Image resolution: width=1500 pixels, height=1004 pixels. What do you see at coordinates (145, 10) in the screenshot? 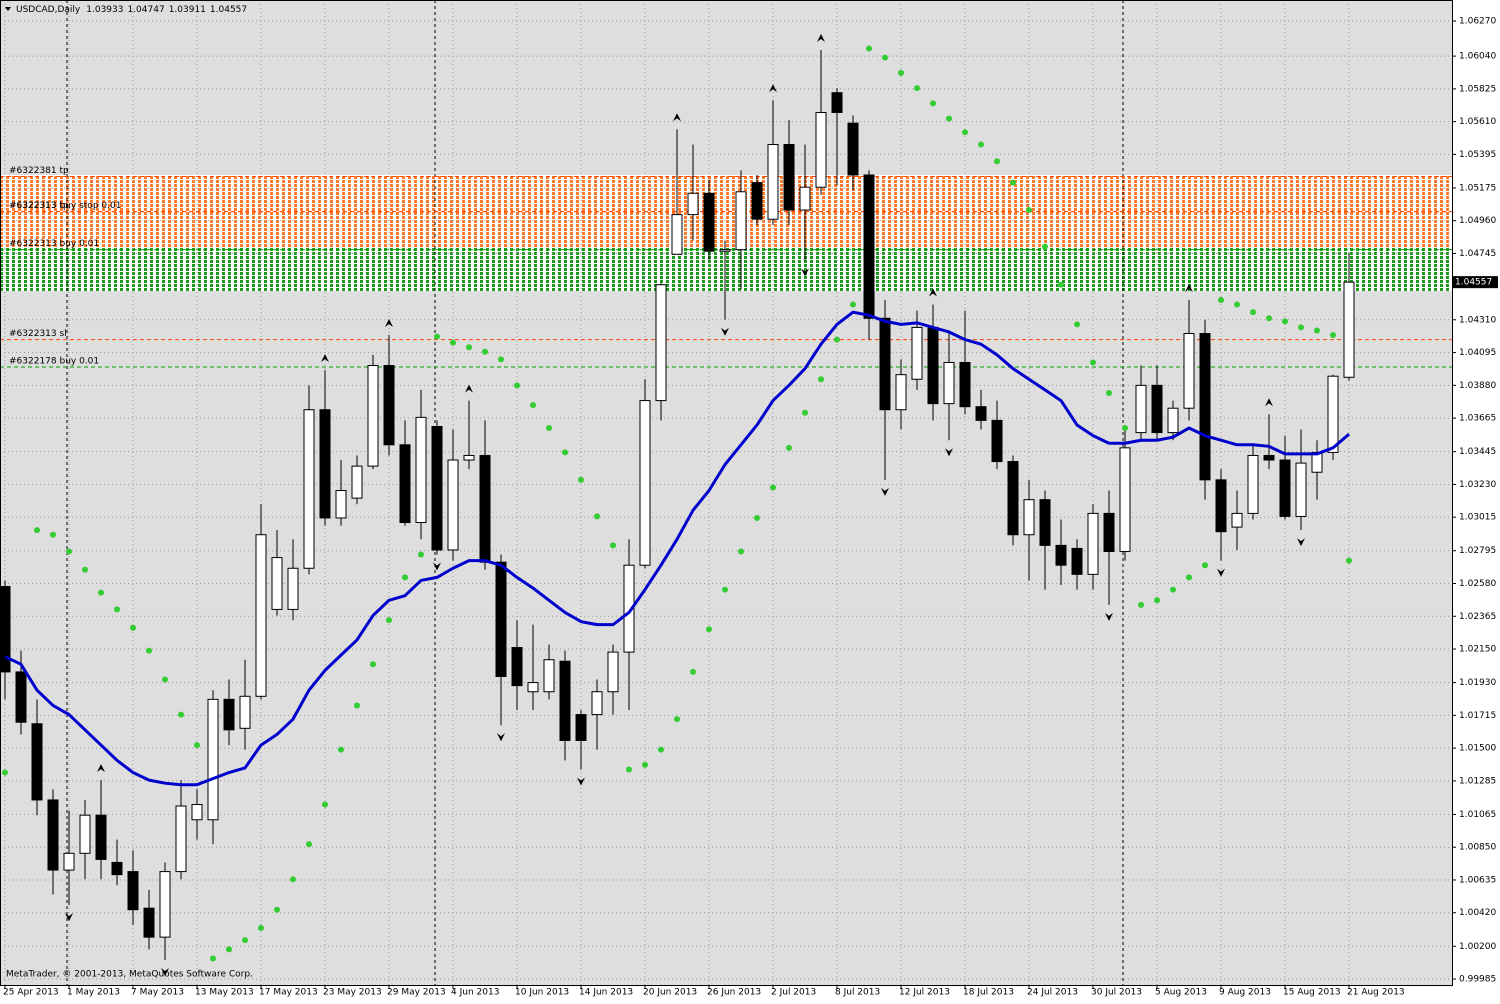
I see `header-value: 1.04747` at bounding box center [145, 10].